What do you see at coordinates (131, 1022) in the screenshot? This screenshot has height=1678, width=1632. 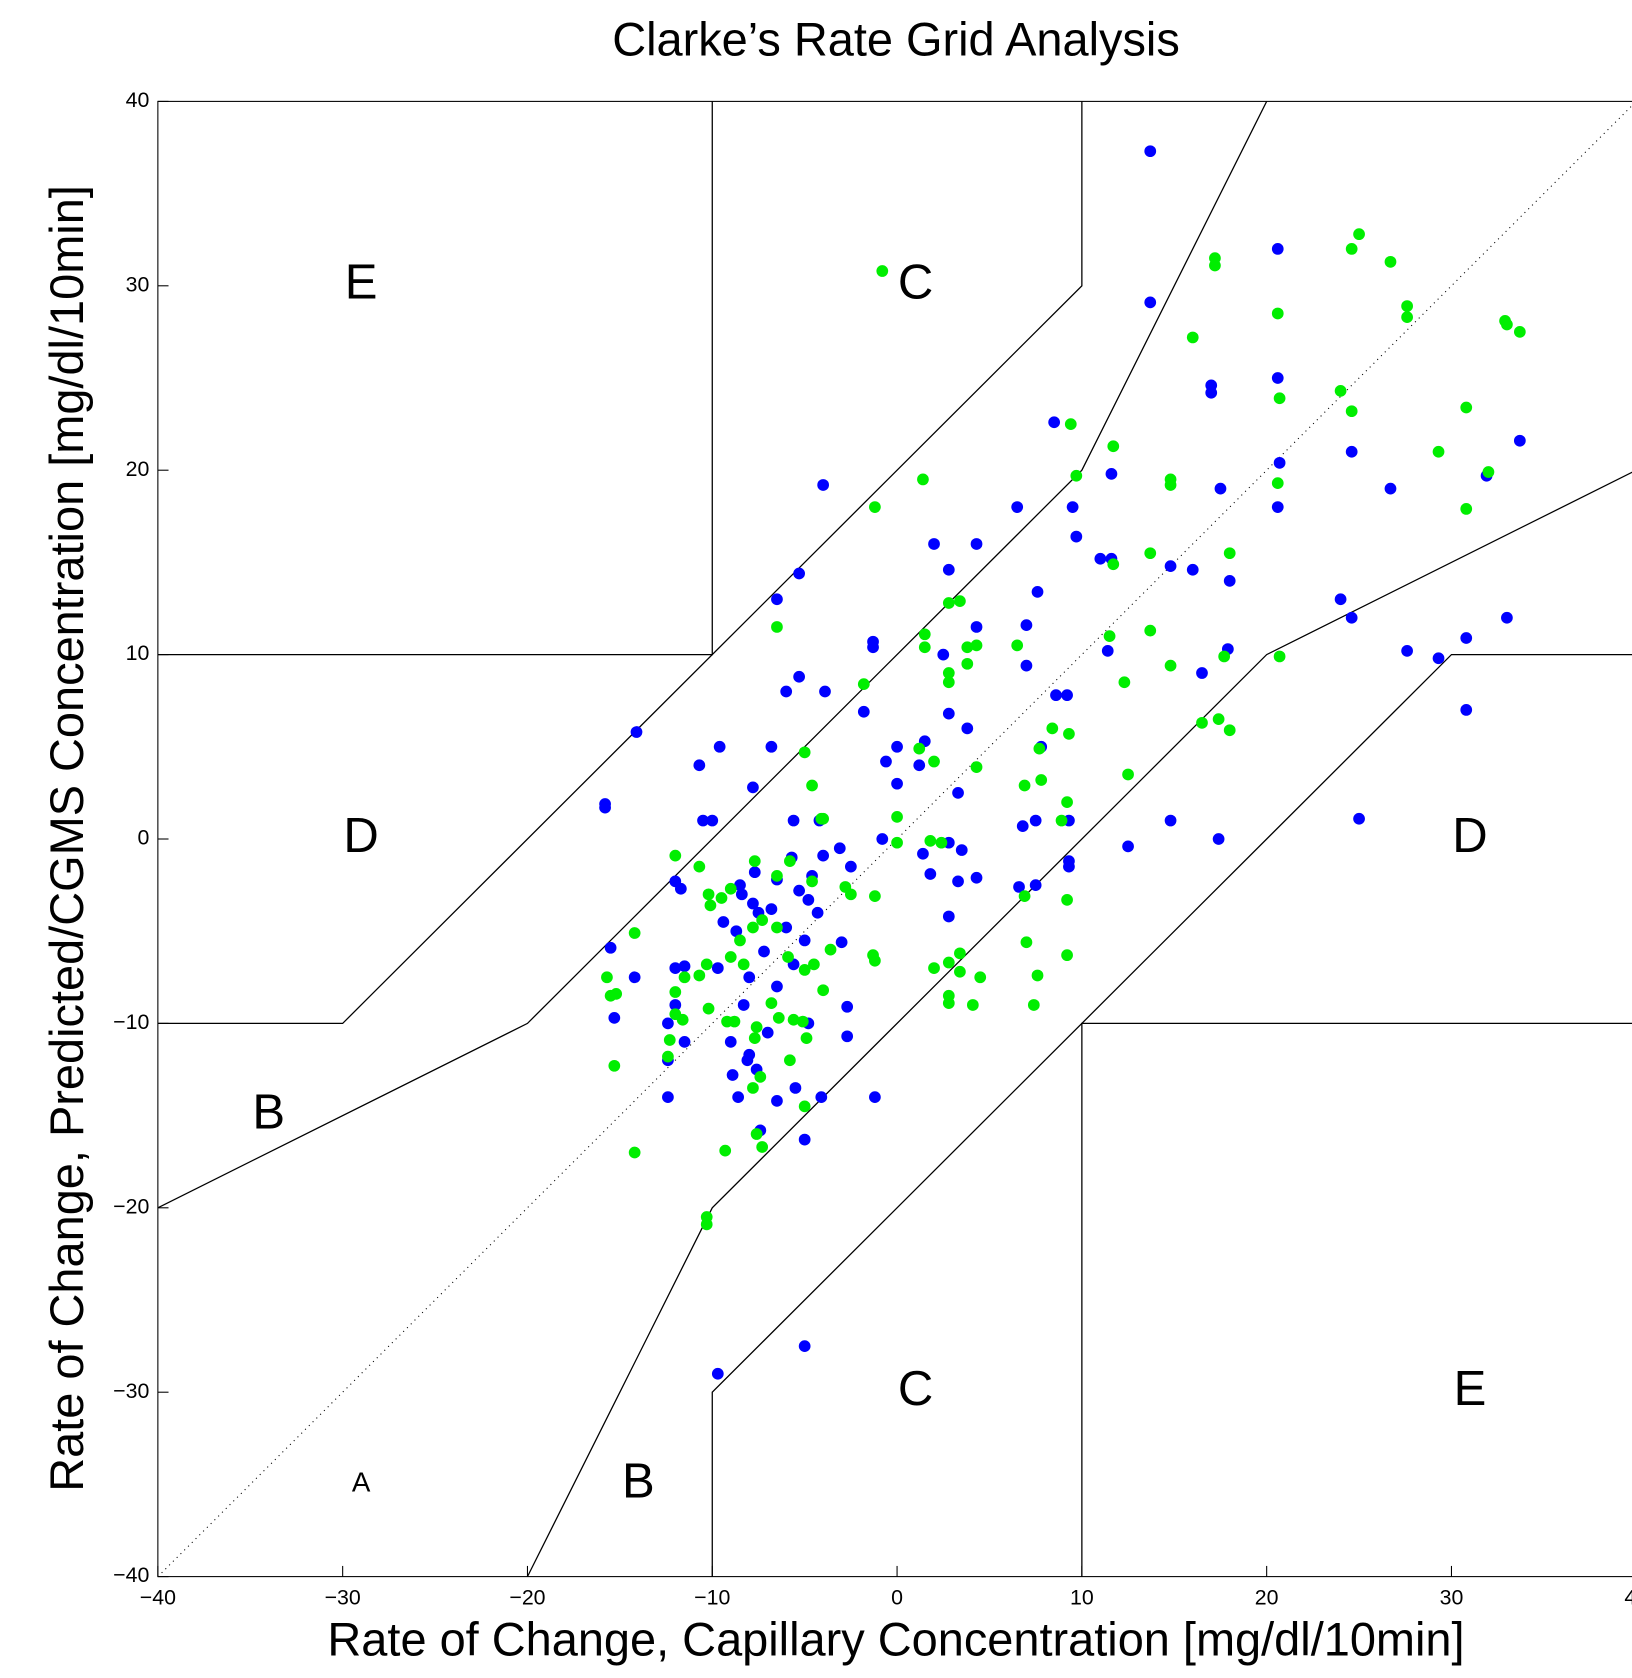 I see `y-tick-label: −10` at bounding box center [131, 1022].